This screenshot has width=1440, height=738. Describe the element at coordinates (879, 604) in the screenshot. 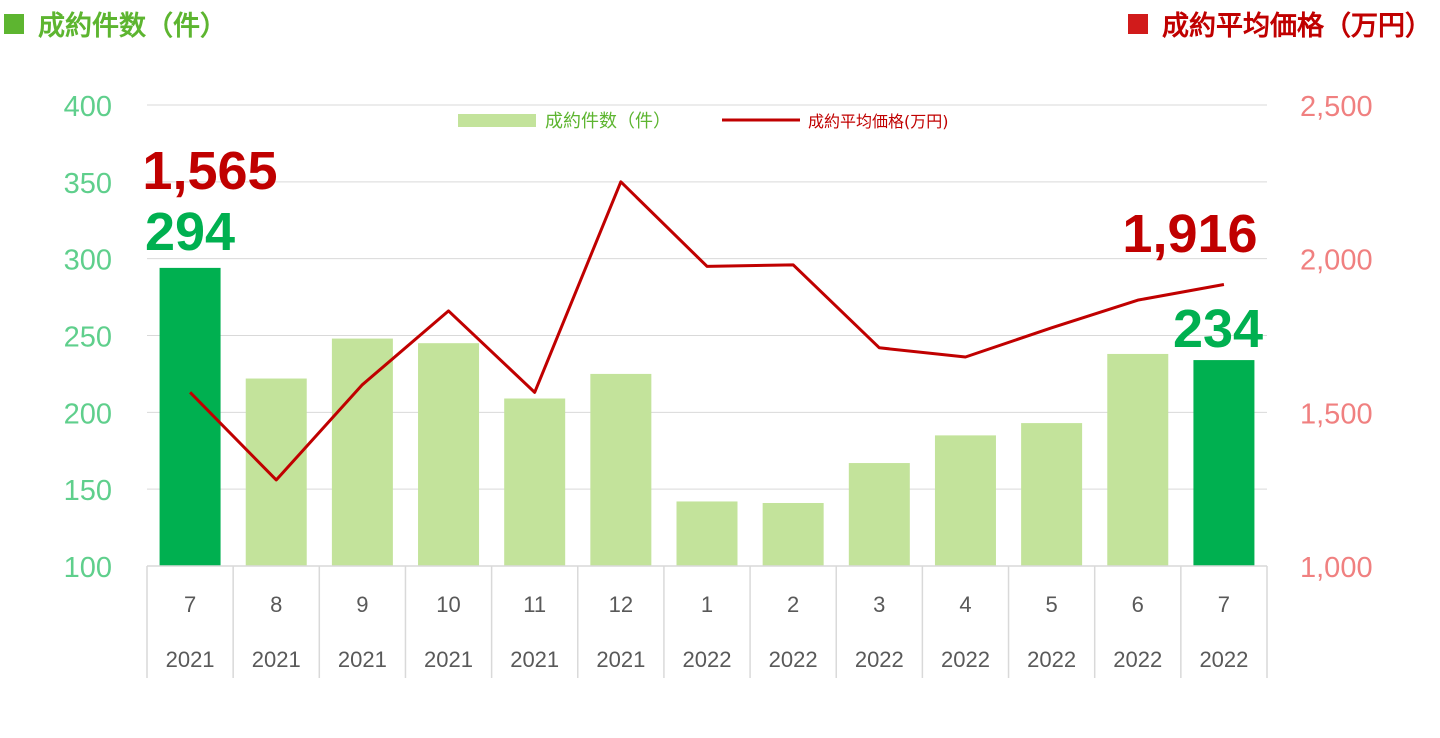

I see `month-label: 3` at that location.